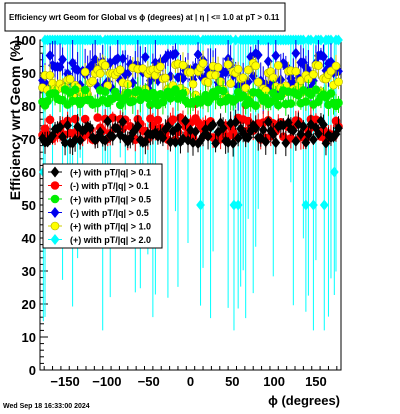 This screenshot has height=414, width=400. What do you see at coordinates (29, 304) in the screenshot?
I see `y-tick-label: 20` at bounding box center [29, 304].